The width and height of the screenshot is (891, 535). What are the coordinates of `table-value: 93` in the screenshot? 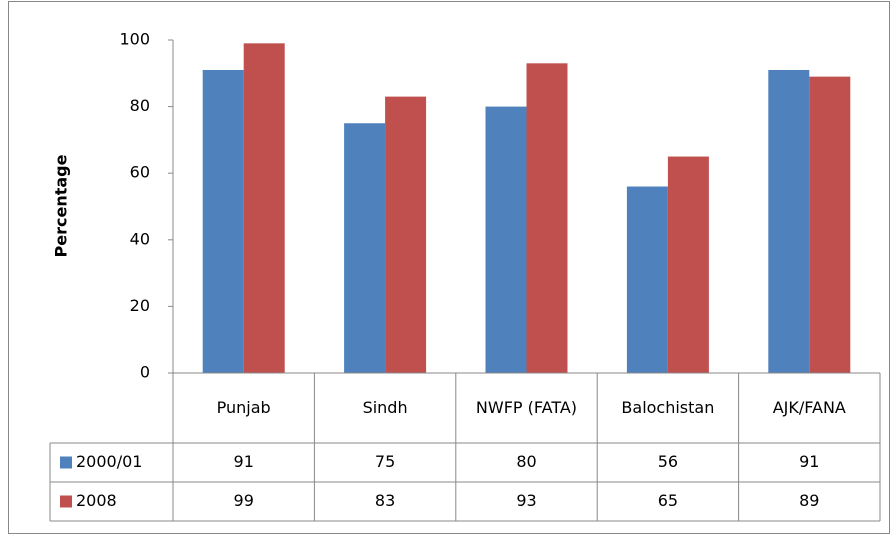 It's located at (526, 500).